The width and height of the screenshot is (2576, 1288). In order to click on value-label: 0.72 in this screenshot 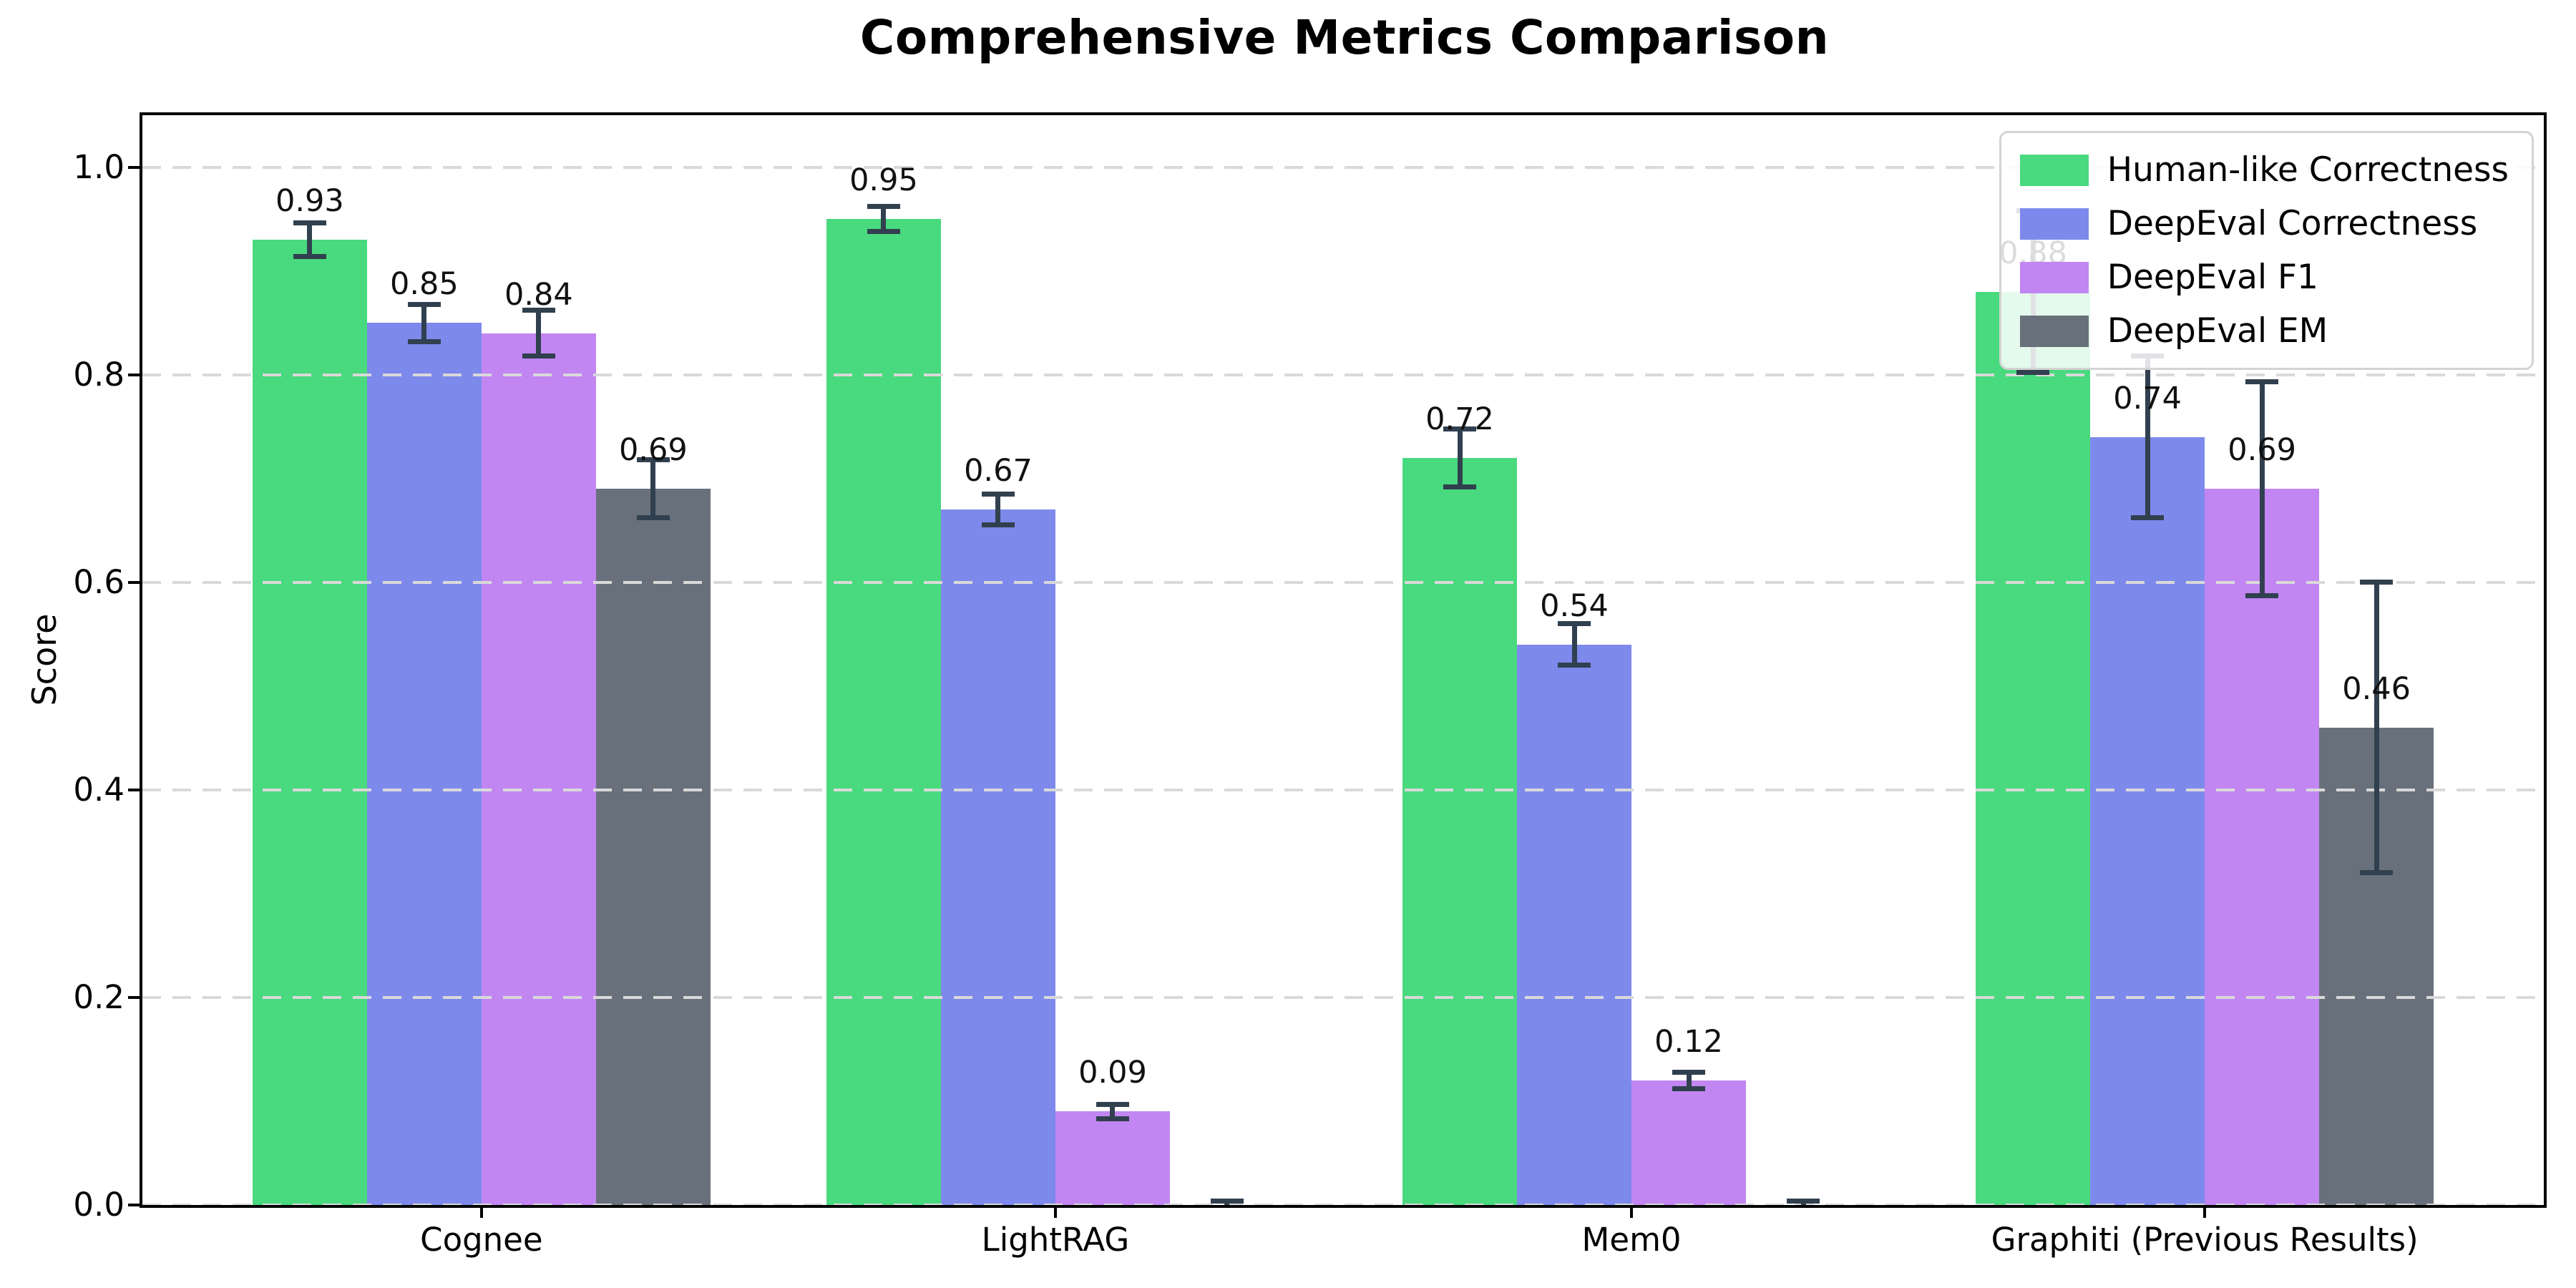, I will do `click(1459, 419)`.